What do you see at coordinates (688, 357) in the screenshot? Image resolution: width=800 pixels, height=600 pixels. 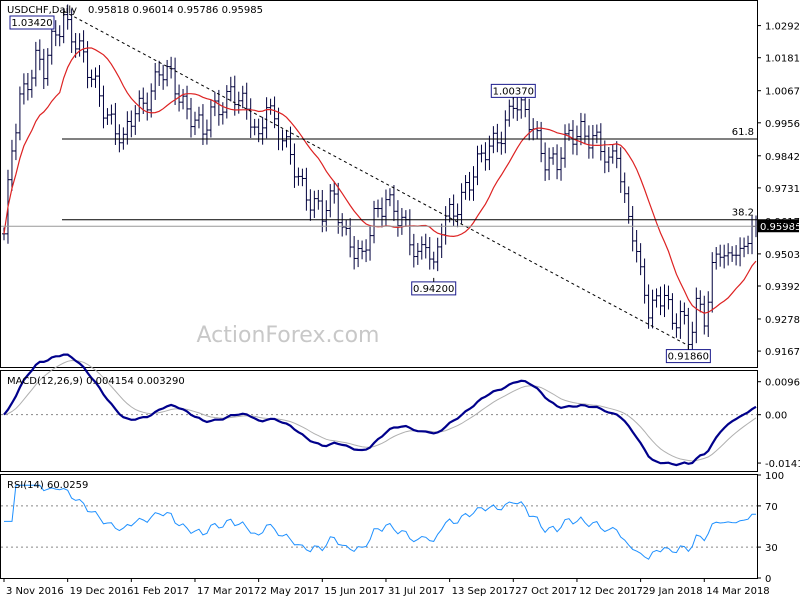 I see `price-callout-label: 0.91860` at bounding box center [688, 357].